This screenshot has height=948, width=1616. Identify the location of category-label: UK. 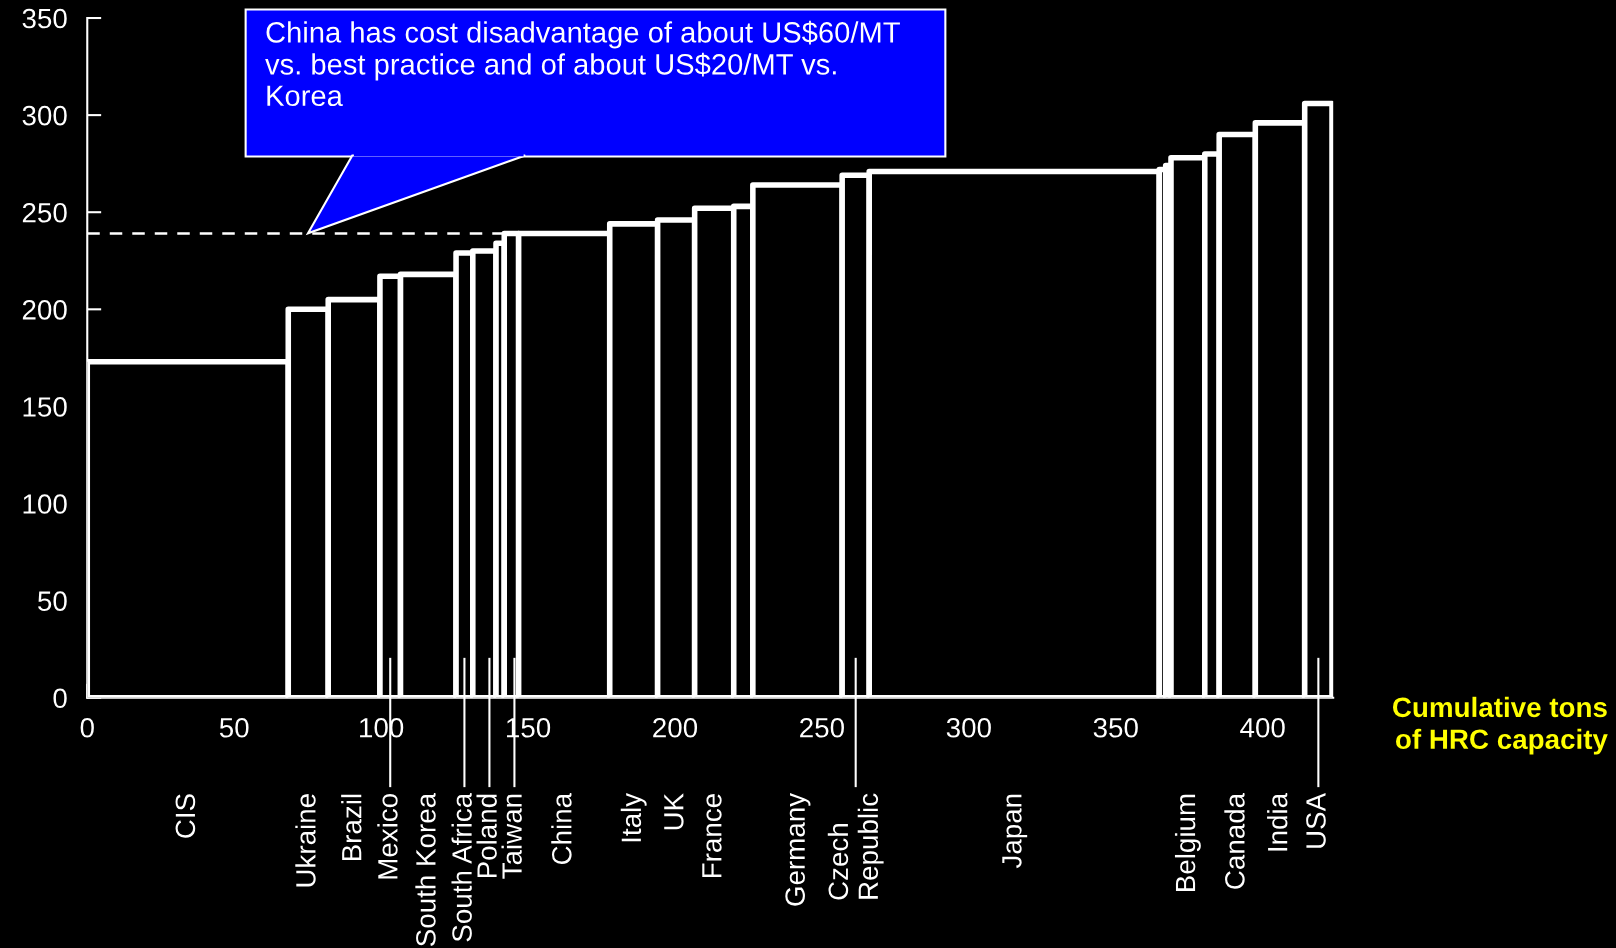
(674, 811).